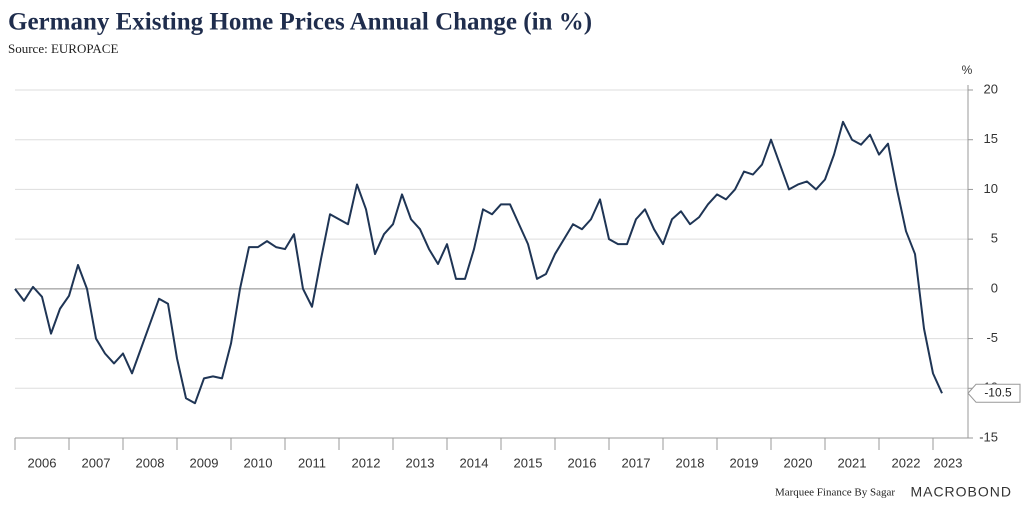 The image size is (1024, 508). Describe the element at coordinates (835, 493) in the screenshot. I see `credit: Marquee Finance By Sagar` at that location.